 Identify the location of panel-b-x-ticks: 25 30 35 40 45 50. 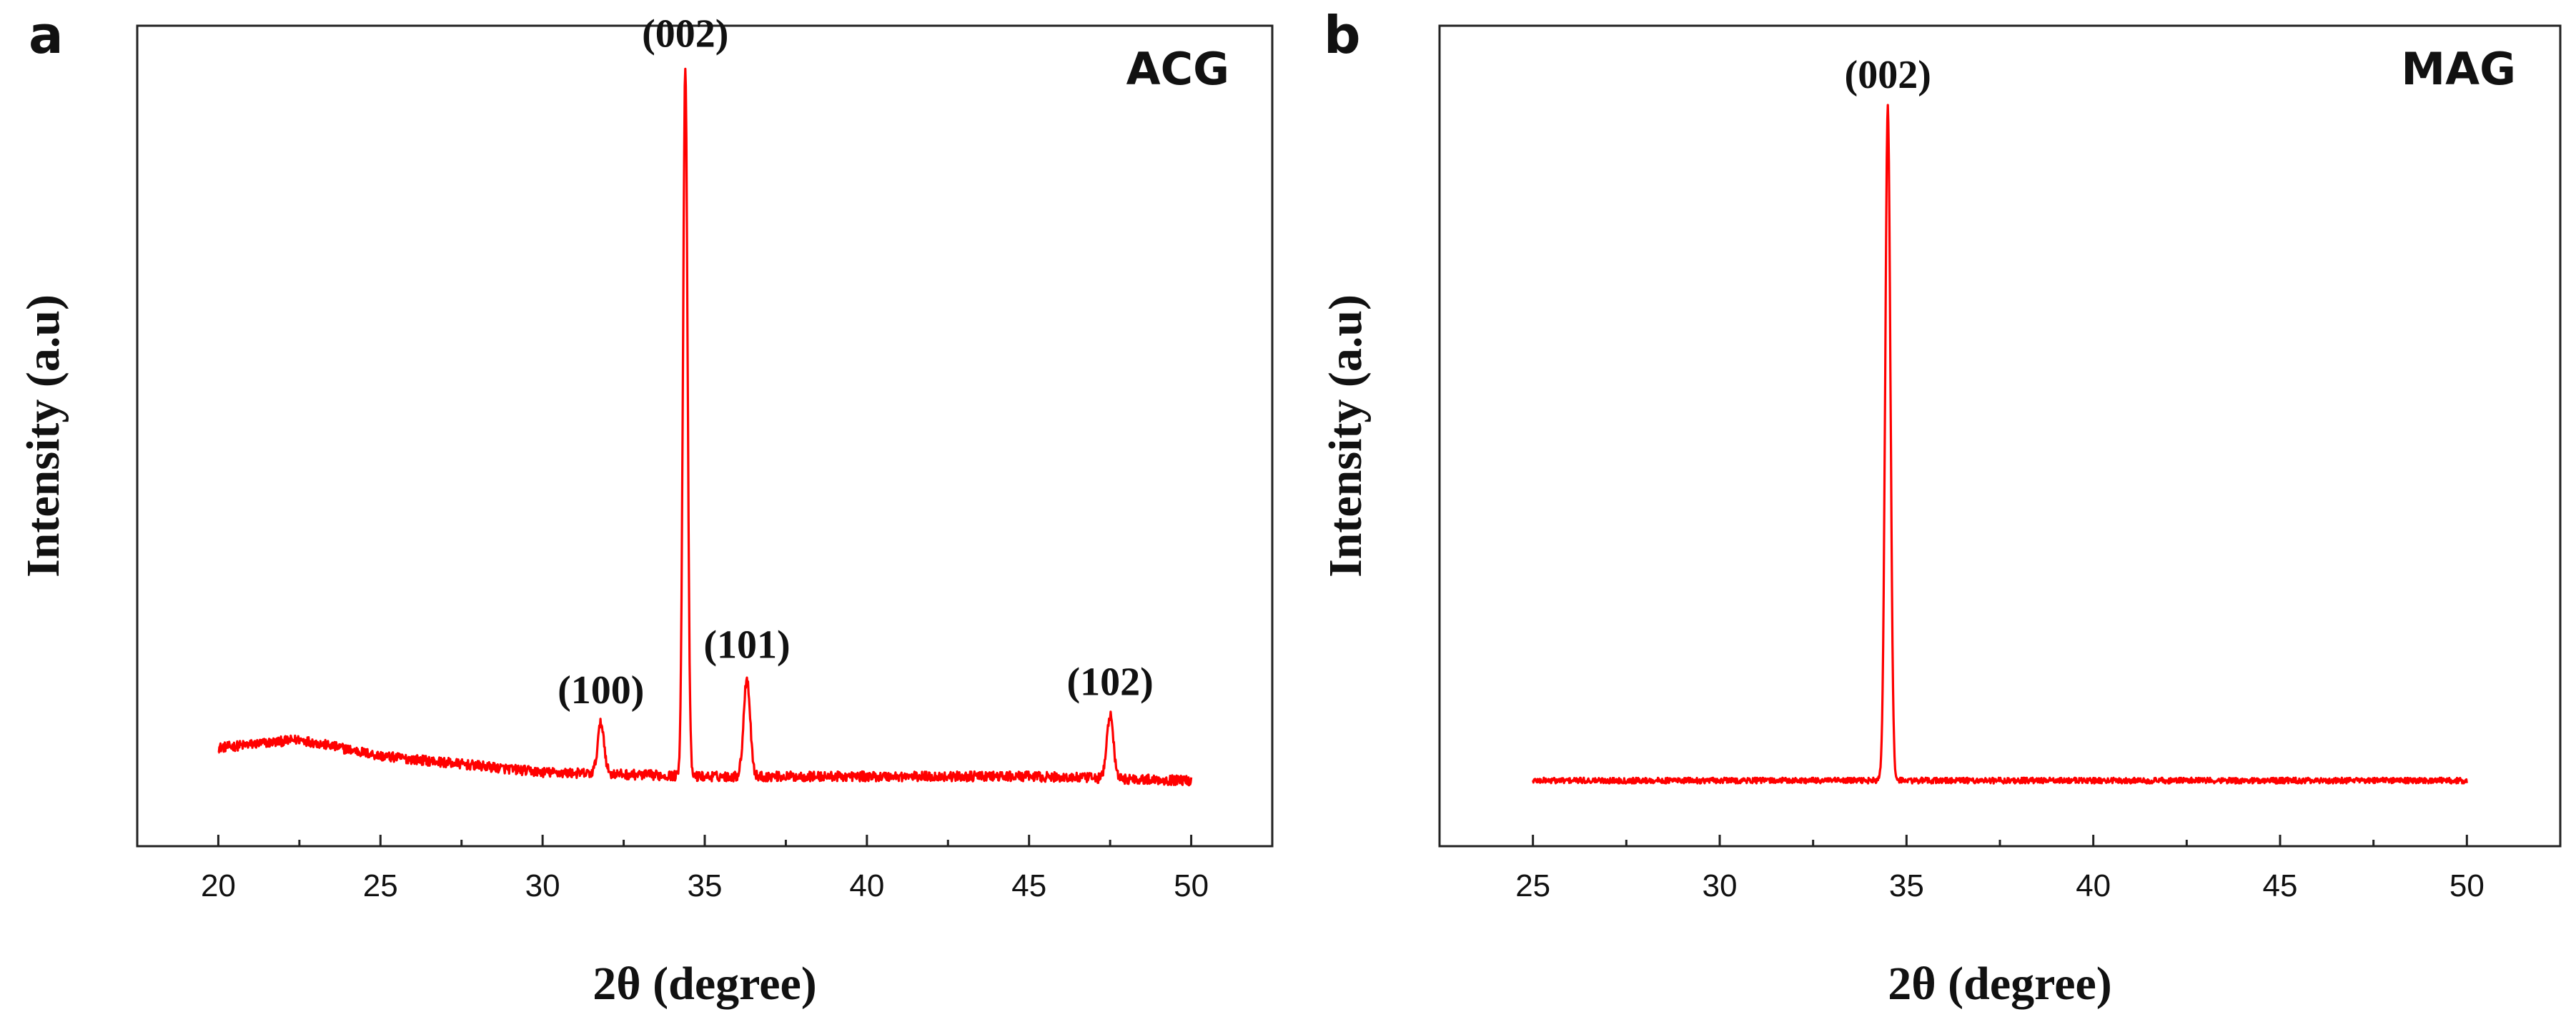
(2000, 869).